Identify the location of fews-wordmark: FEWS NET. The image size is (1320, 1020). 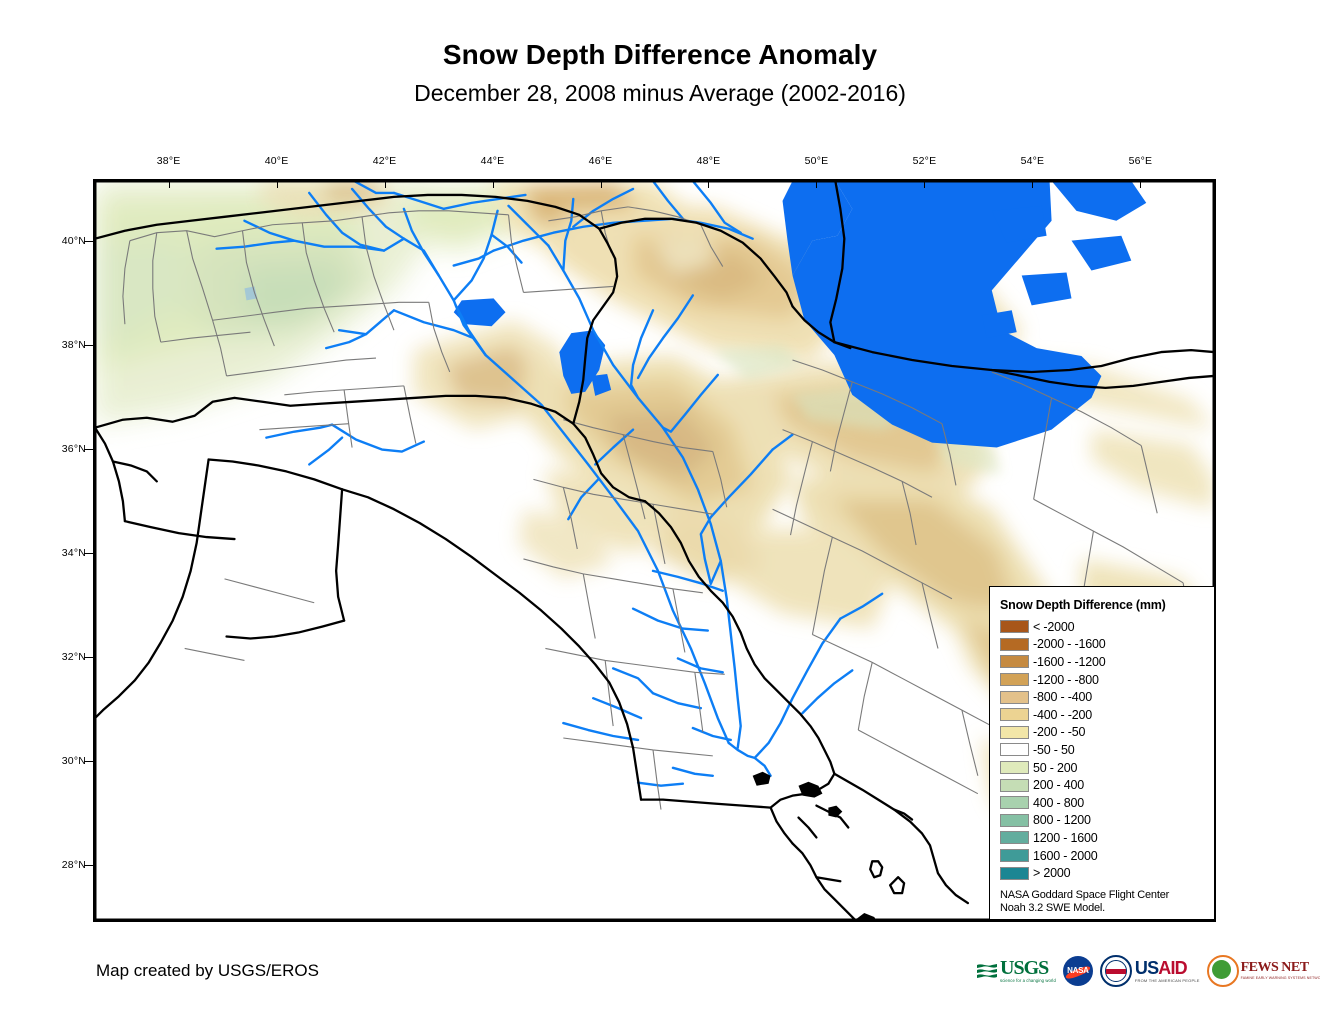
(1274, 968).